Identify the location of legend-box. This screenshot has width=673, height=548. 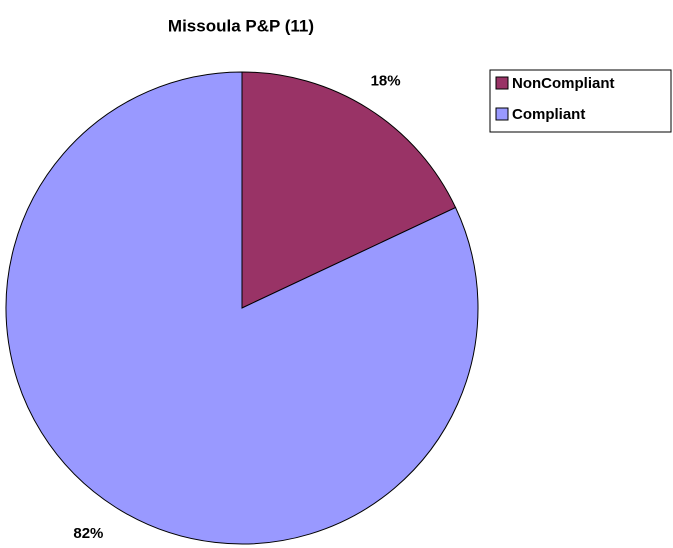
(580, 101).